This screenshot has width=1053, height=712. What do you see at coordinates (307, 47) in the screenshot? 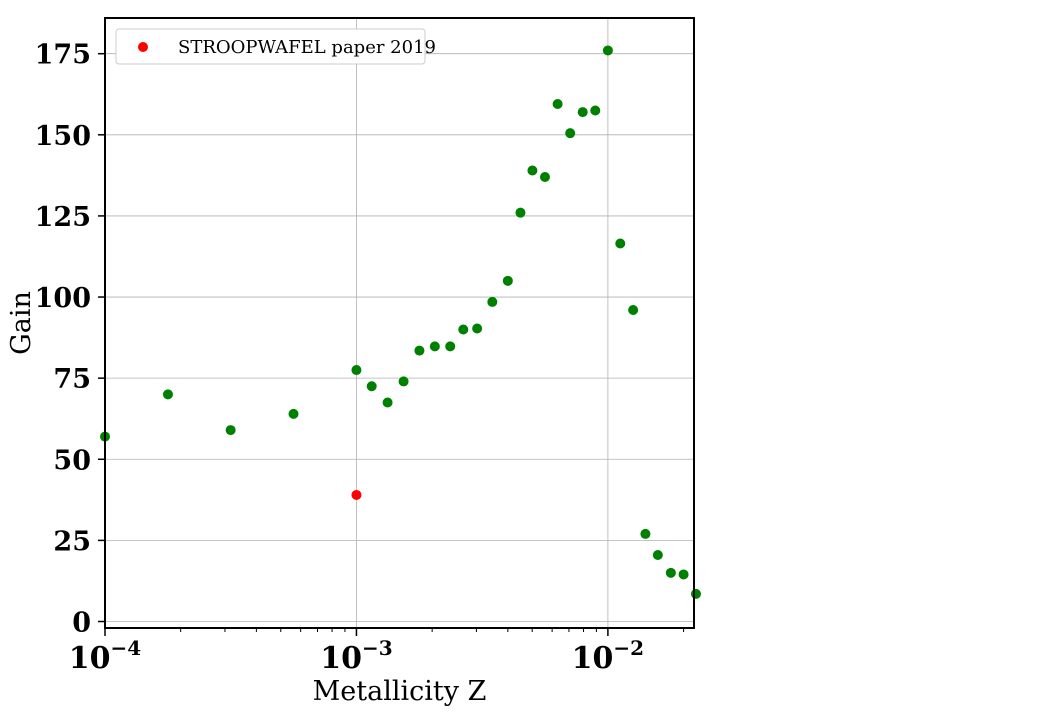
I see `legend-entry-label: STROOPWAFEL paper 2019` at bounding box center [307, 47].